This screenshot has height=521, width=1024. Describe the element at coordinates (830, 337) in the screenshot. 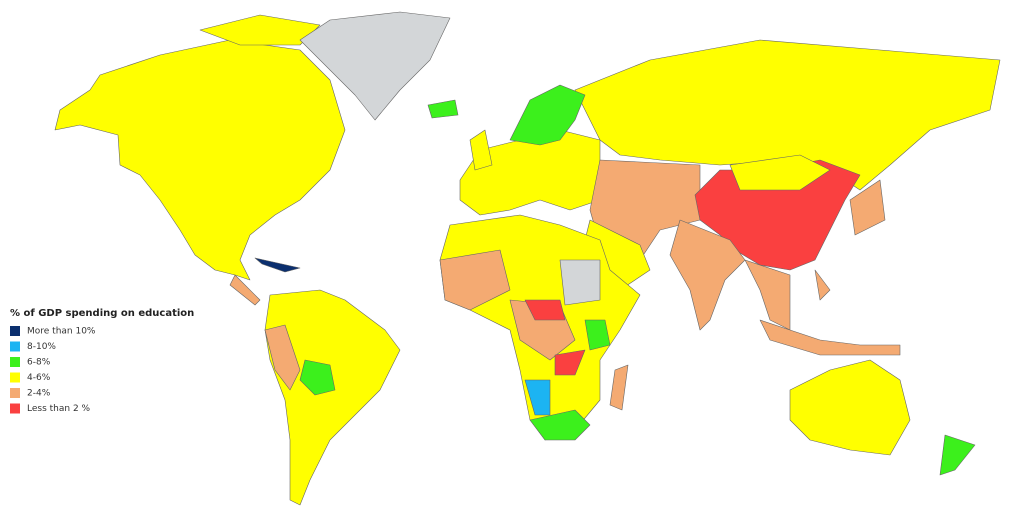

I see `indonesia` at that location.